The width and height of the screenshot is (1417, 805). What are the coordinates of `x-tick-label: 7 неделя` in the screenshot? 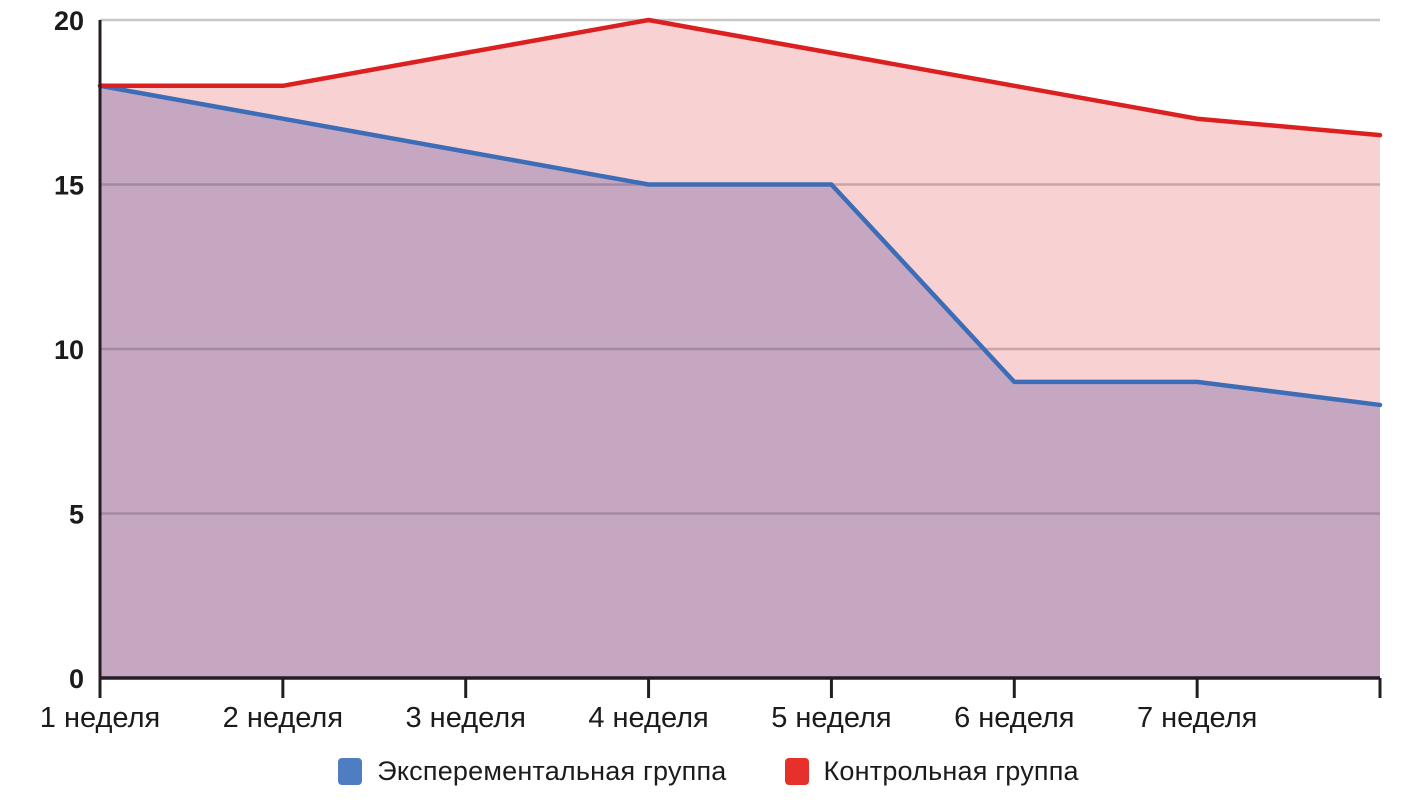 It's located at (1197, 718).